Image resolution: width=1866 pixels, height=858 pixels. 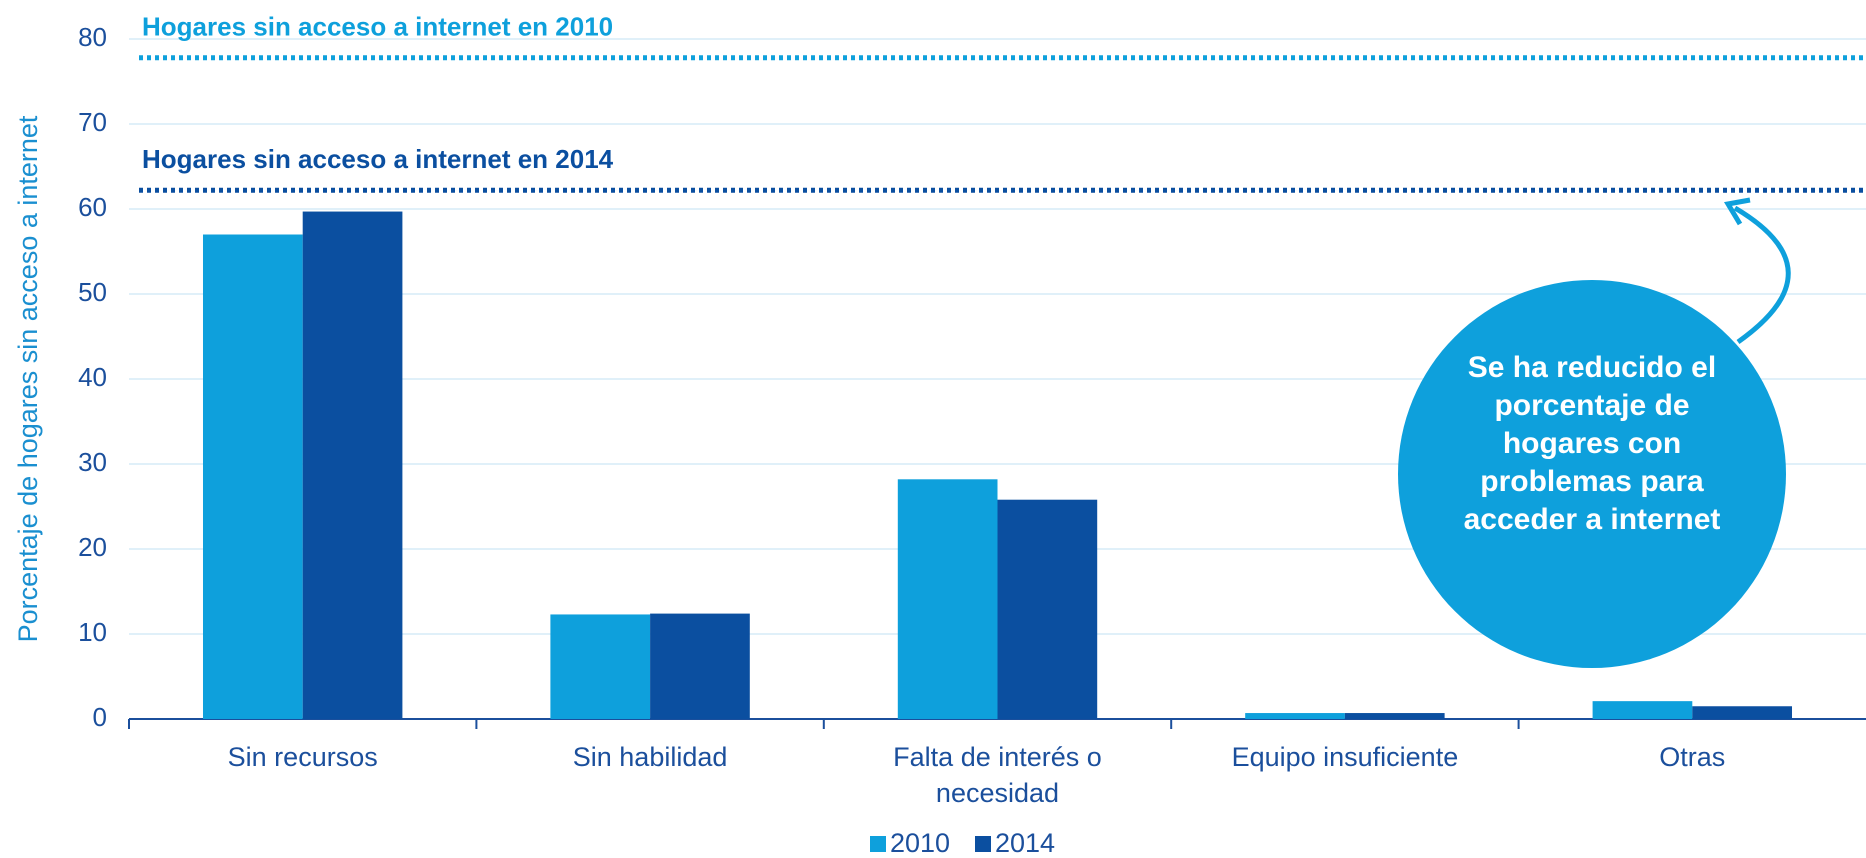 I want to click on y-tick-label: 50, so click(x=92, y=292).